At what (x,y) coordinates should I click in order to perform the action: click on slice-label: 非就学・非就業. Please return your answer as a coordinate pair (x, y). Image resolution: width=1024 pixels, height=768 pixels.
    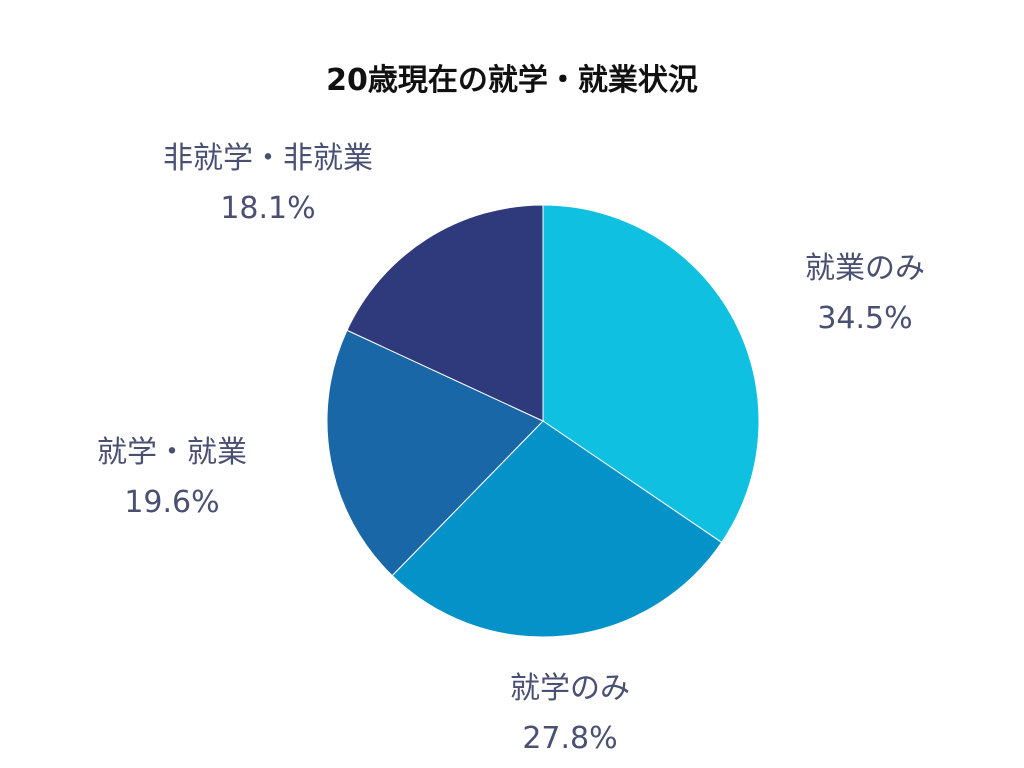
    Looking at the image, I should click on (268, 158).